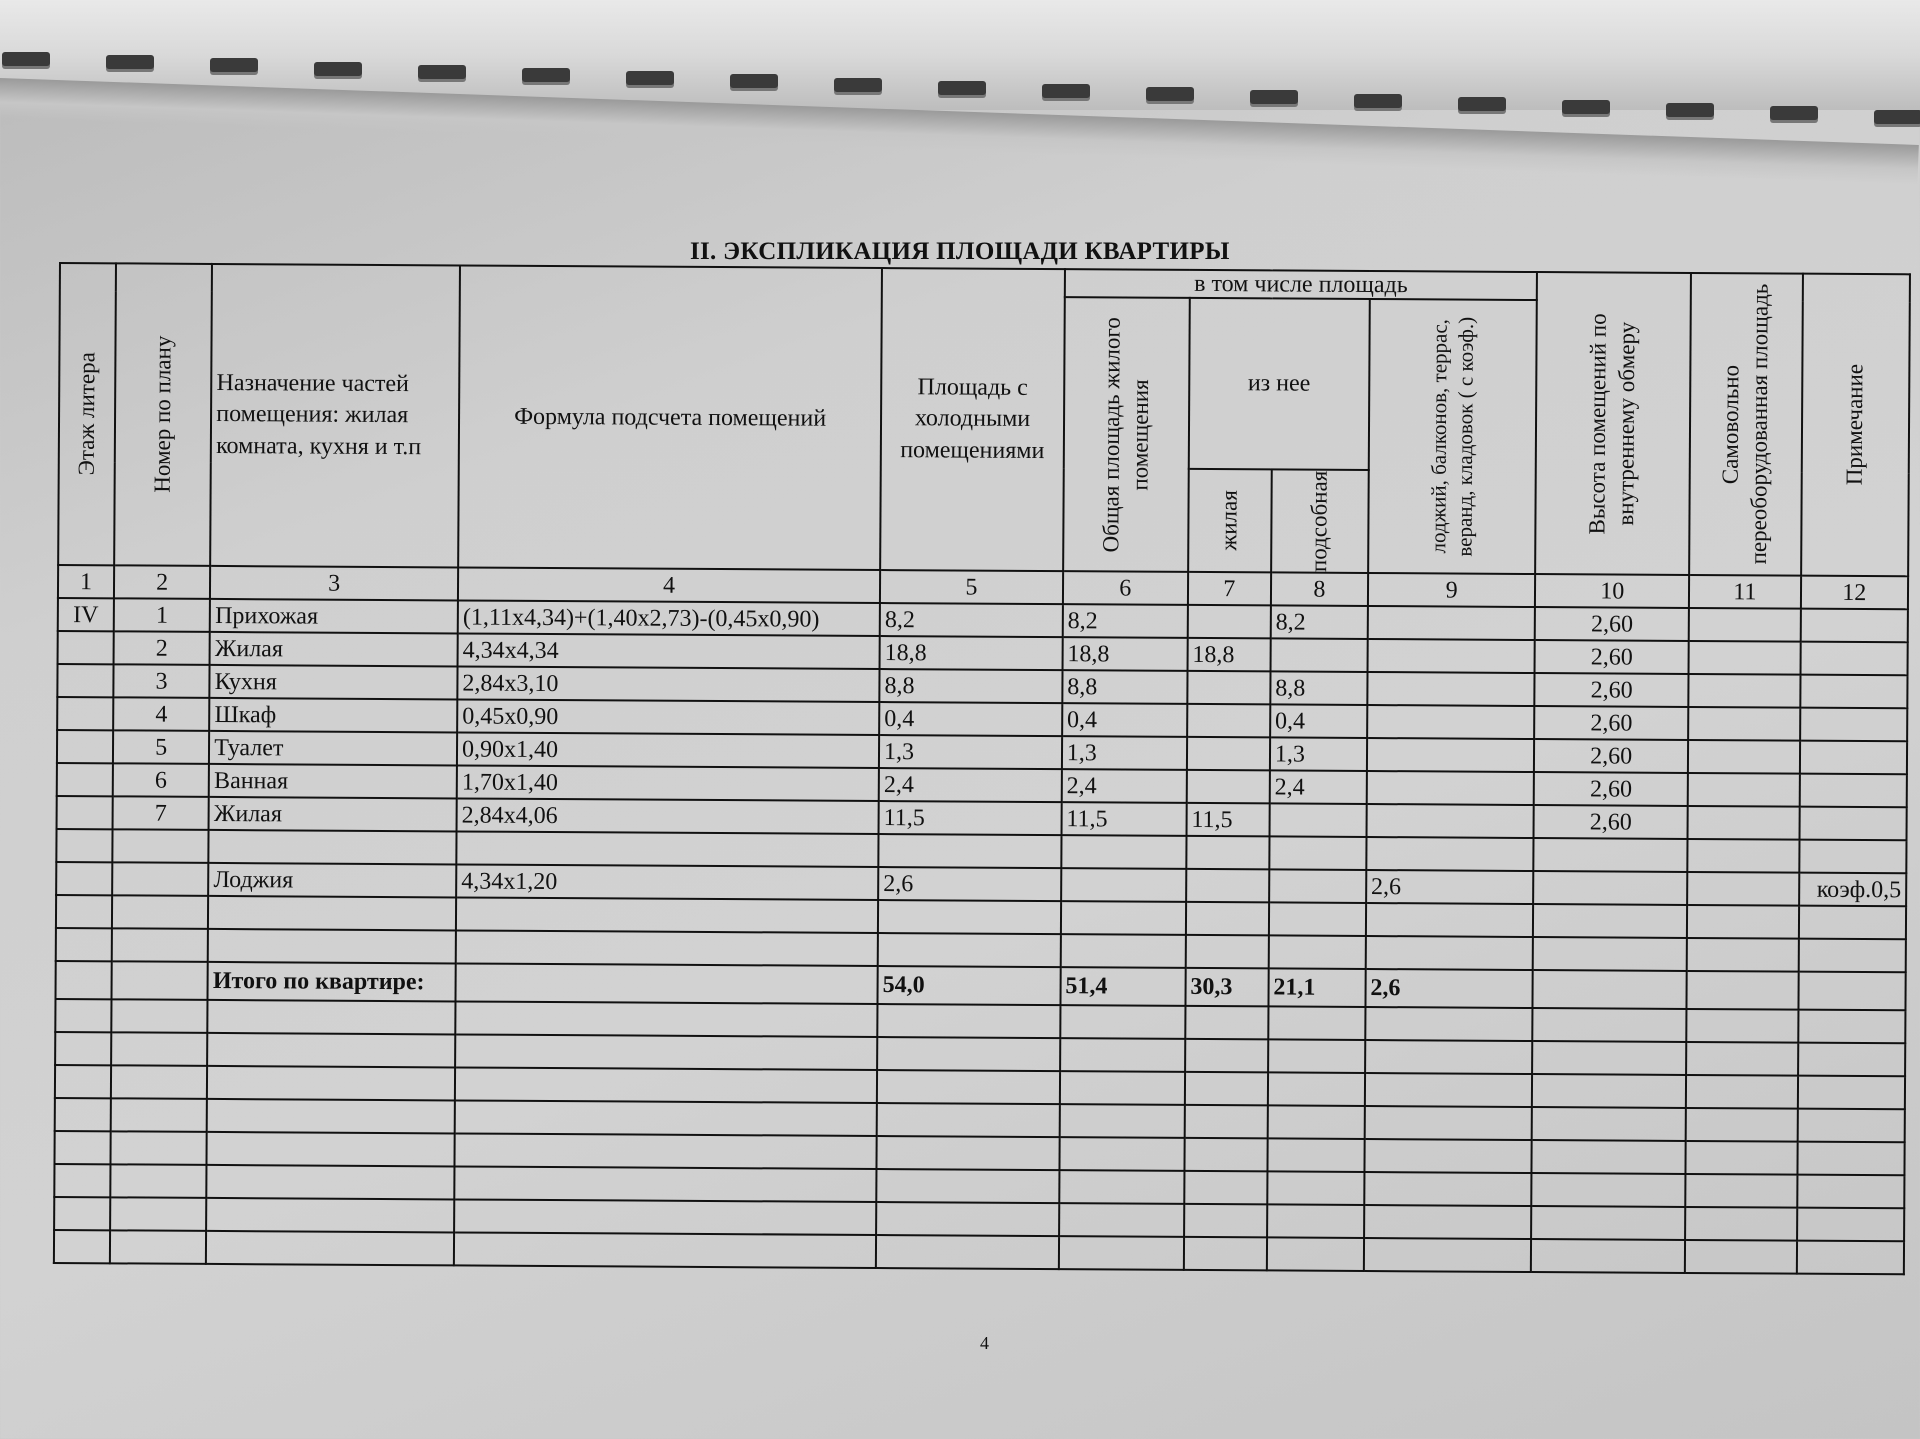 The height and width of the screenshot is (1439, 1920). Describe the element at coordinates (1301, 285) in the screenshot. I see `header-group-including: в том числе площадь` at that location.